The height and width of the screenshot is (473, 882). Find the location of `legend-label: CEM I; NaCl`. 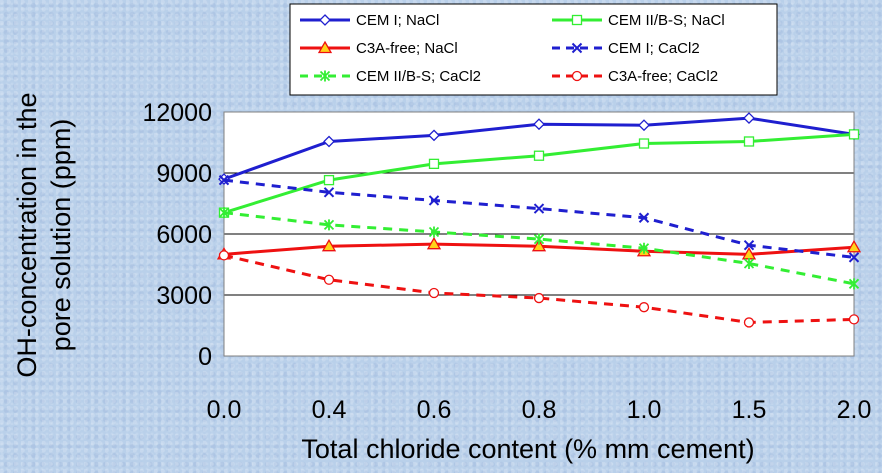

legend-label: CEM I; NaCl is located at coordinates (397, 20).